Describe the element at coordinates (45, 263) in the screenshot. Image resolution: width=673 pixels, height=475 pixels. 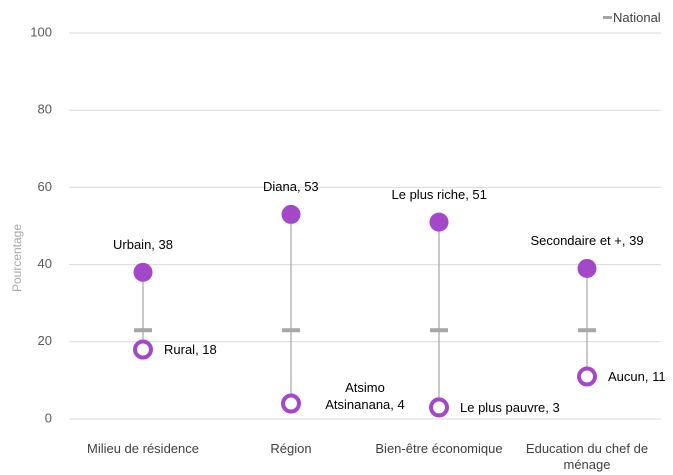
I see `y-tick-label: 40` at that location.